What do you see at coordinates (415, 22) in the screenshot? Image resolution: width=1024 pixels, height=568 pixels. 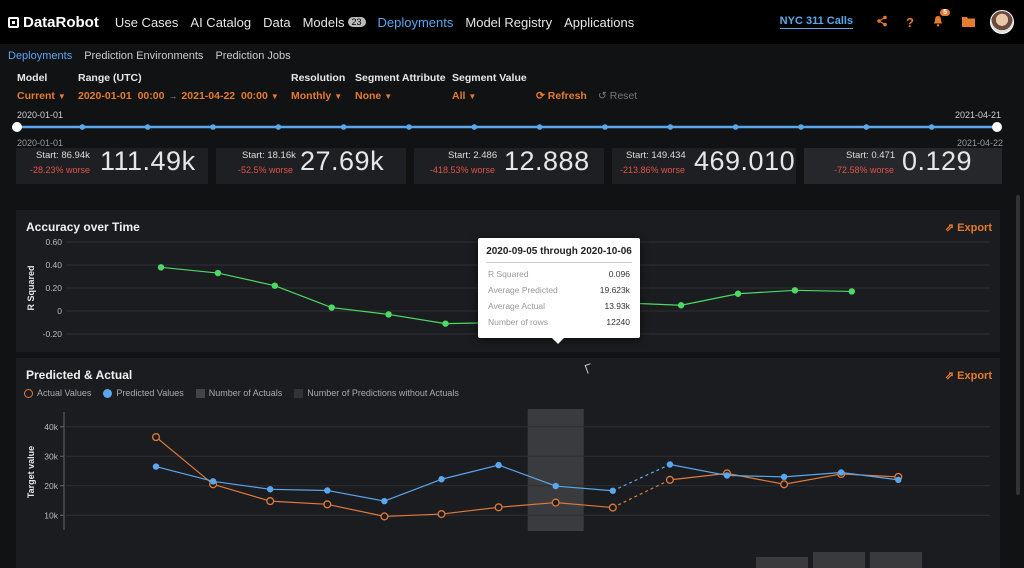 I see `nav-deployments: Deployments` at bounding box center [415, 22].